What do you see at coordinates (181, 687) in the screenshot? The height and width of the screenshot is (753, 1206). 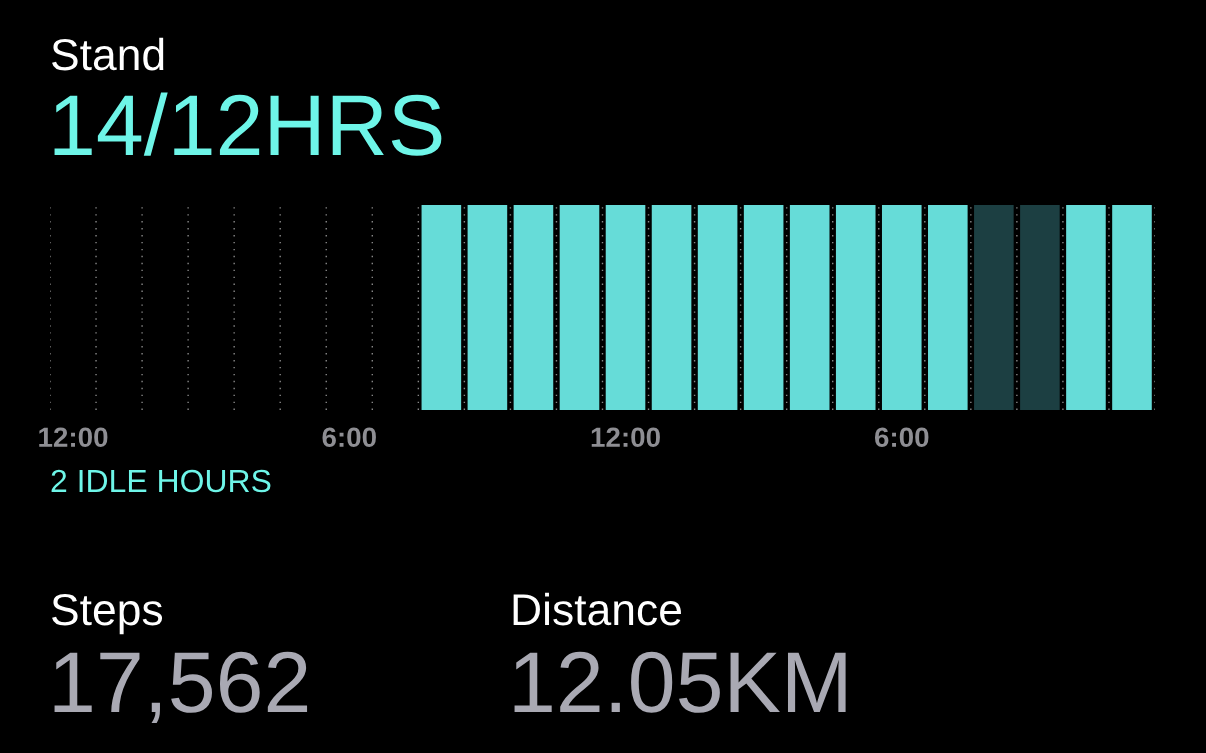 I see `text: 17,562` at bounding box center [181, 687].